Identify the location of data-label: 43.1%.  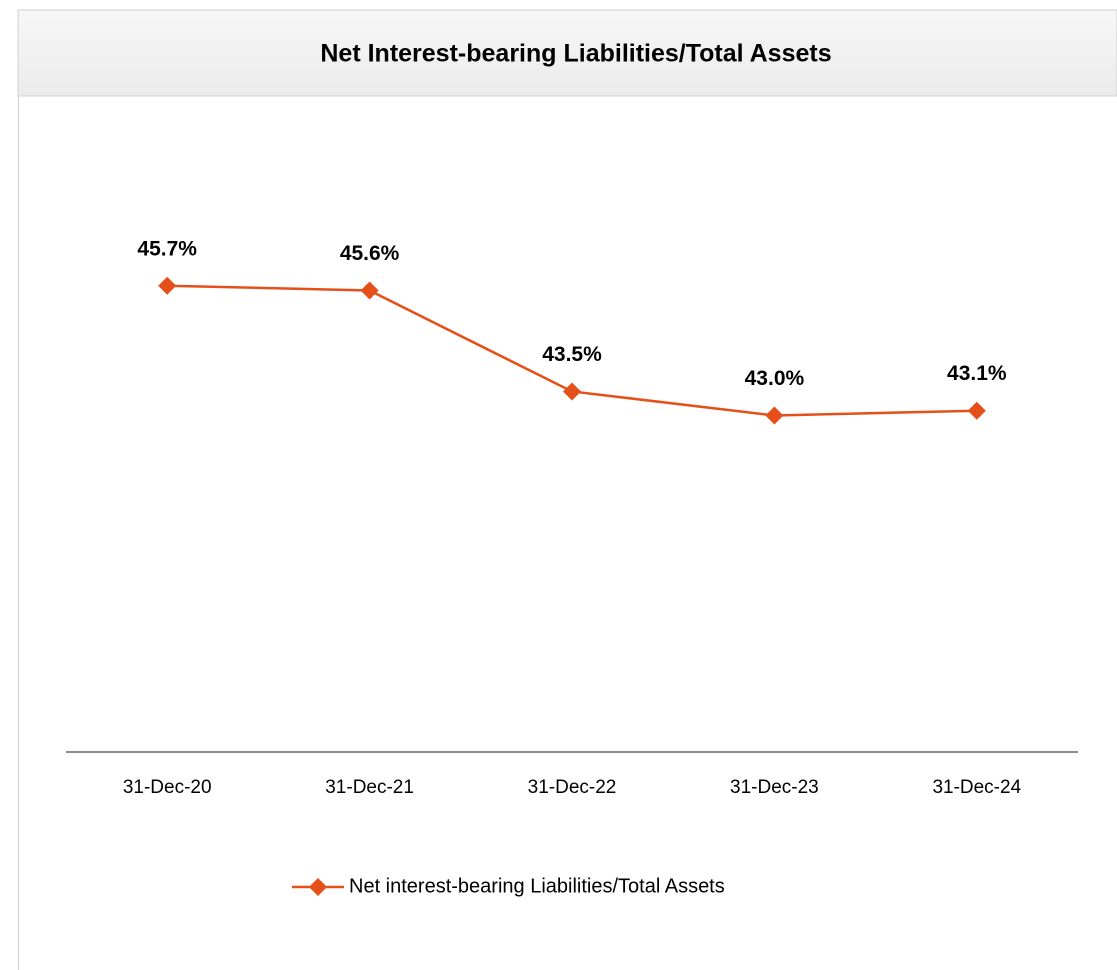
(977, 373).